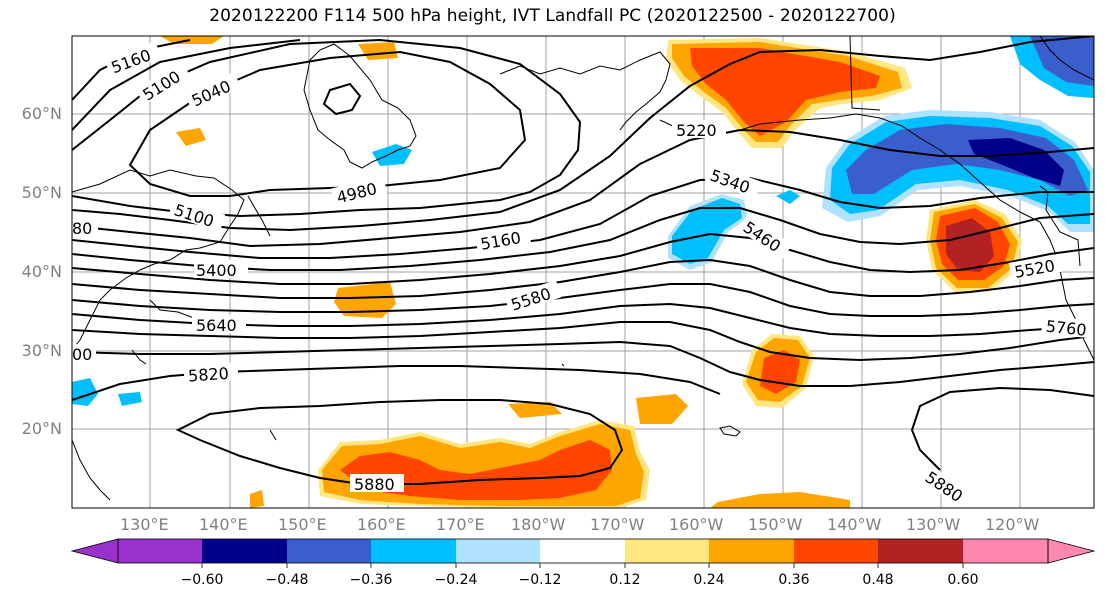 This screenshot has width=1105, height=601. I want to click on colorbar-tick-label: 0.48, so click(878, 580).